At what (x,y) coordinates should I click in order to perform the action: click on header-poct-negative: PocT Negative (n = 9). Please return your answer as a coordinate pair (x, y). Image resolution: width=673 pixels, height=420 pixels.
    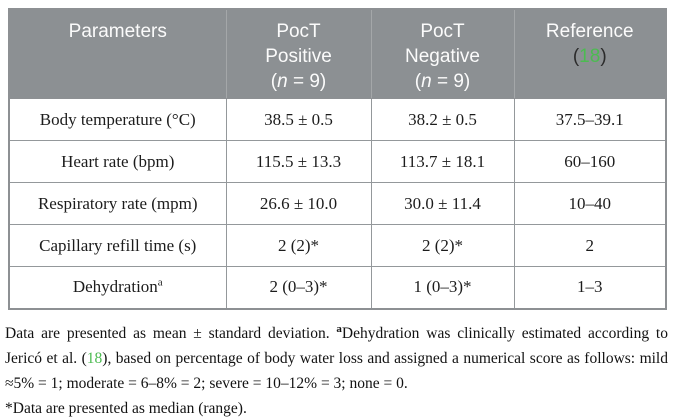
    Looking at the image, I should click on (442, 54).